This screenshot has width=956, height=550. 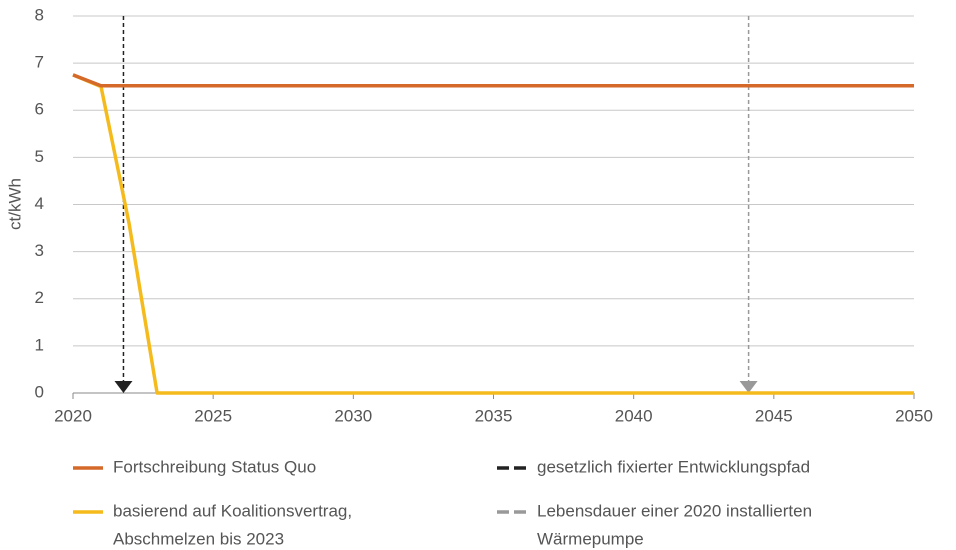 What do you see at coordinates (214, 466) in the screenshot?
I see `legend-label: Fortschreibung Status Quo` at bounding box center [214, 466].